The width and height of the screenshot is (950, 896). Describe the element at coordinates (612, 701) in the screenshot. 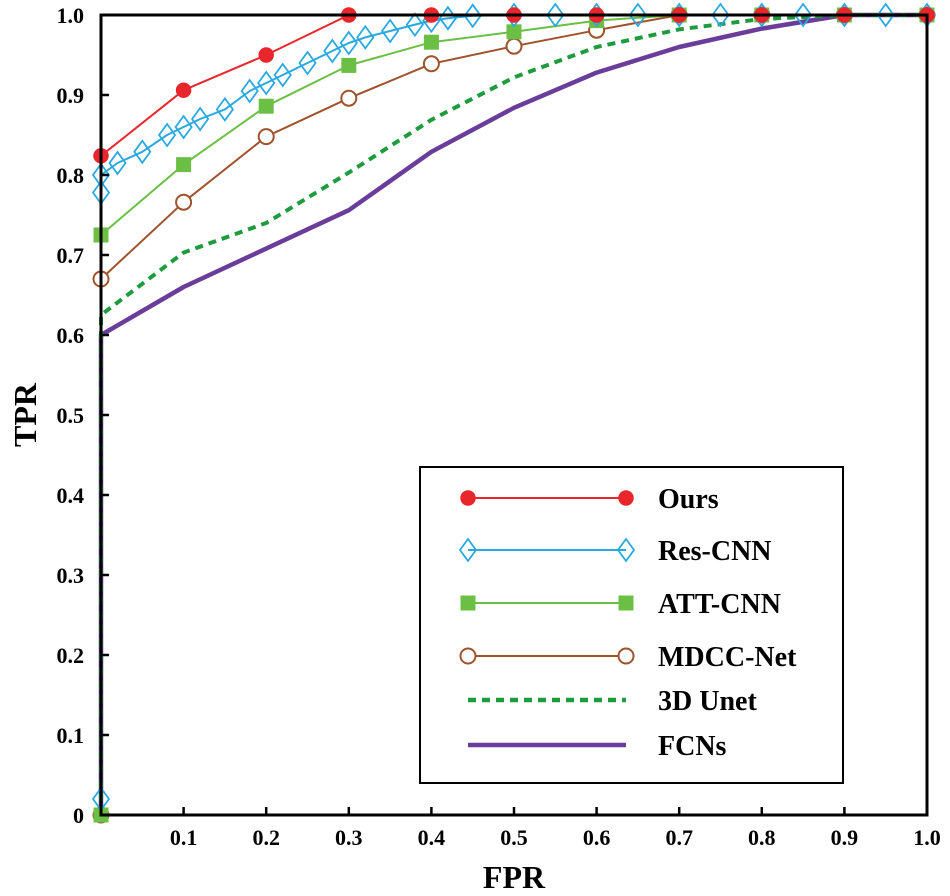

I see `legend-item-3d-unet: 3D Unet` at that location.